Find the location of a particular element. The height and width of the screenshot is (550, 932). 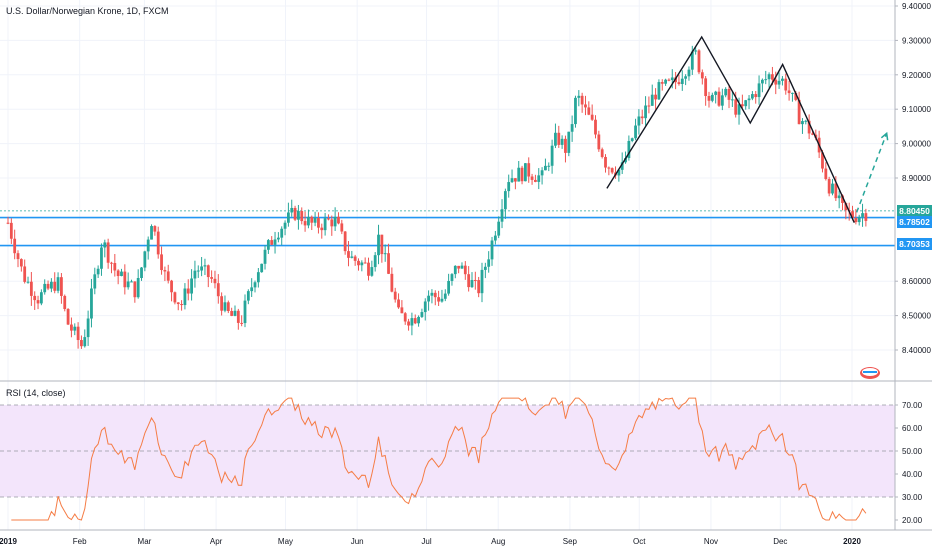

time-tick-label: Aug is located at coordinates (498, 541).